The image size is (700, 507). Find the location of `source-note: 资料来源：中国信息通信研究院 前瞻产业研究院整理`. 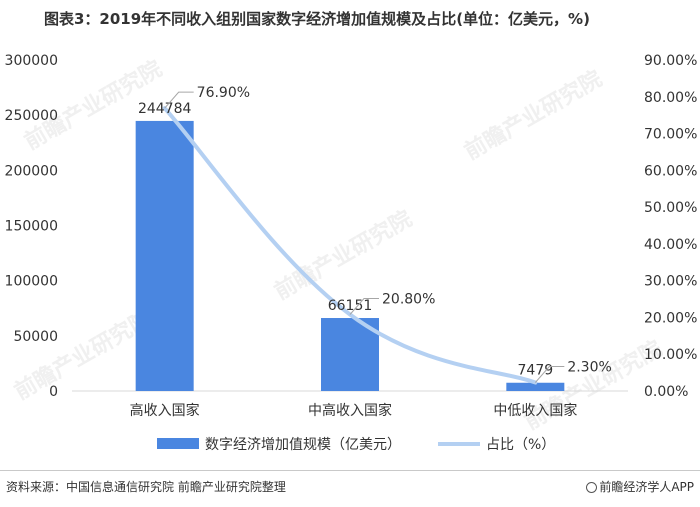

source-note: 资料来源：中国信息通信研究院 前瞻产业研究院整理 is located at coordinates (146, 487).